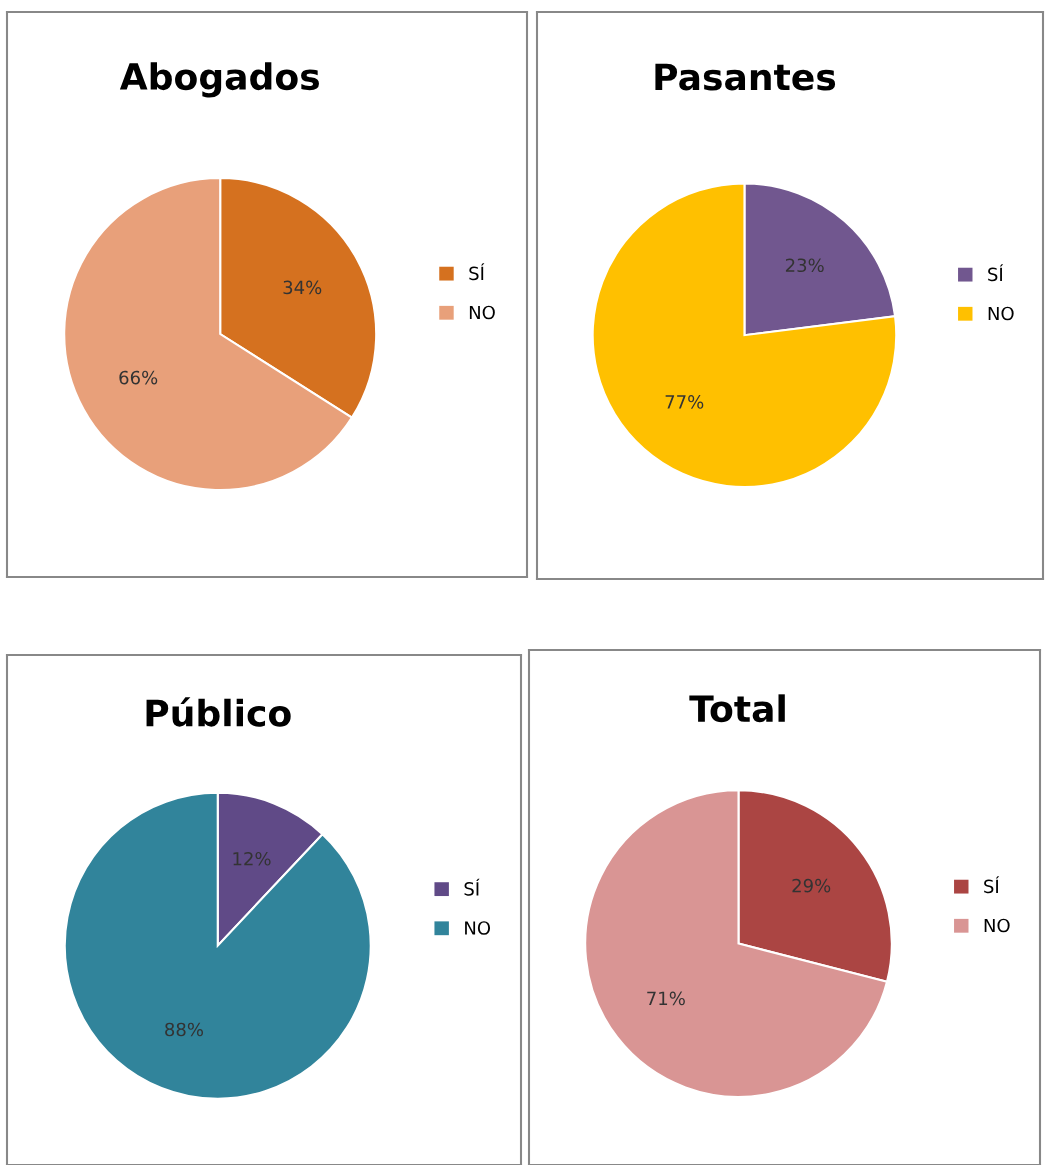 The width and height of the screenshot is (1045, 1165). Describe the element at coordinates (219, 80) in the screenshot. I see `chart-title: Abogados` at that location.